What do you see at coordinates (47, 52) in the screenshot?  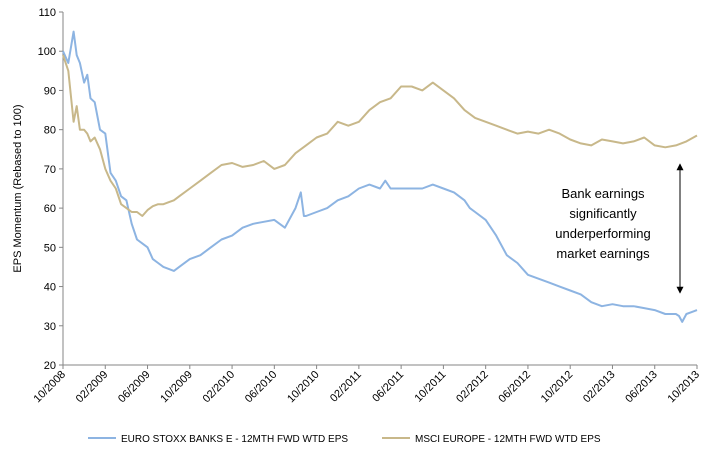 I see `y-tick-label: 100` at bounding box center [47, 52].